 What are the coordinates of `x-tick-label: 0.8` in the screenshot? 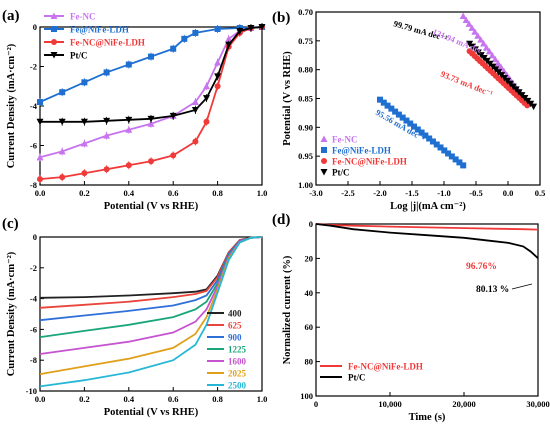 It's located at (217, 399).